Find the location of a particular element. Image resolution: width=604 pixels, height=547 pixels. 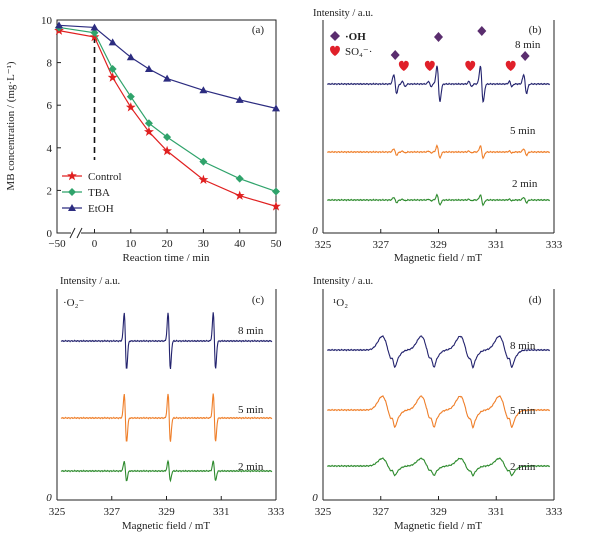

legend-label-tba: TBA is located at coordinates (99, 193).